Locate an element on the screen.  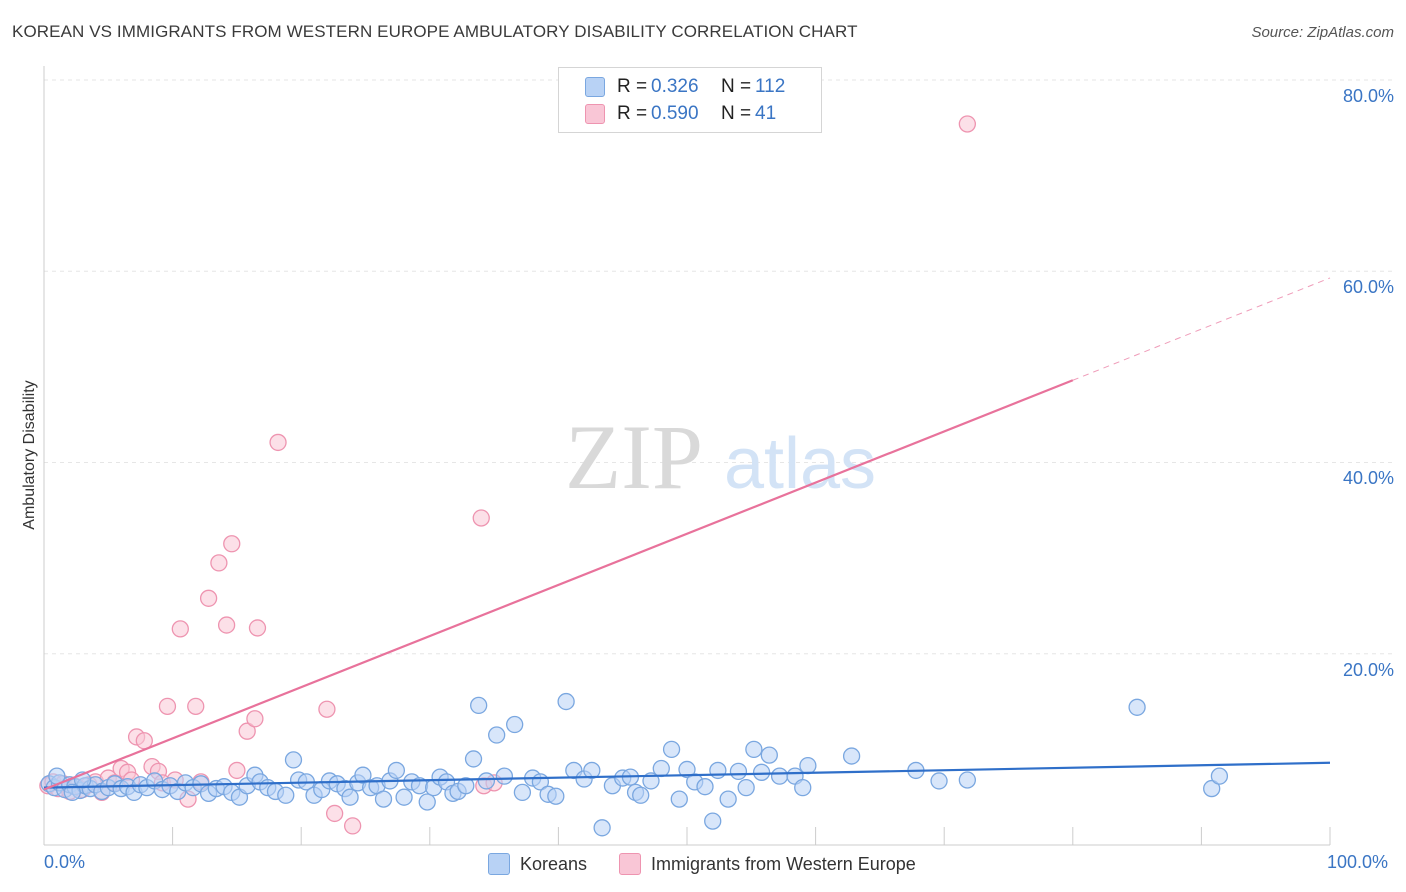
legend-swatch-blue is located at coordinates (595, 87).